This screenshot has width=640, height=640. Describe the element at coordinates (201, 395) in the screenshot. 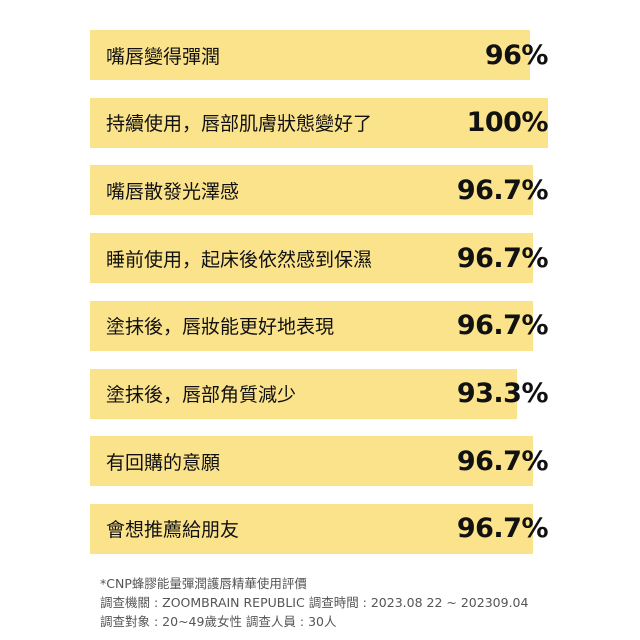

I see `bar-category-label: 塗抹後，唇部角質減少` at that location.